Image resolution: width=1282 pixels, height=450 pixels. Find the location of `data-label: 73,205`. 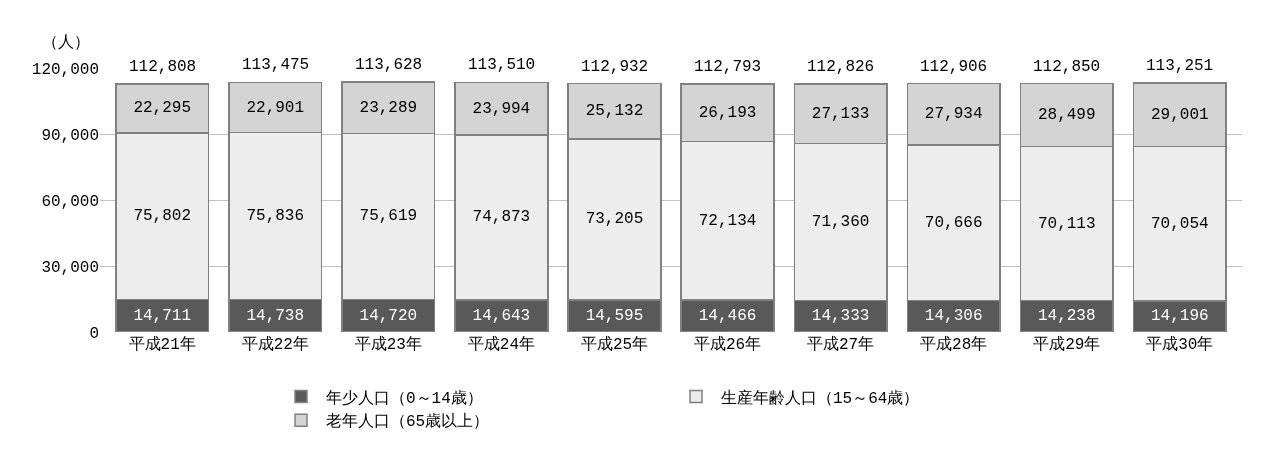

data-label: 73,205 is located at coordinates (614, 219).